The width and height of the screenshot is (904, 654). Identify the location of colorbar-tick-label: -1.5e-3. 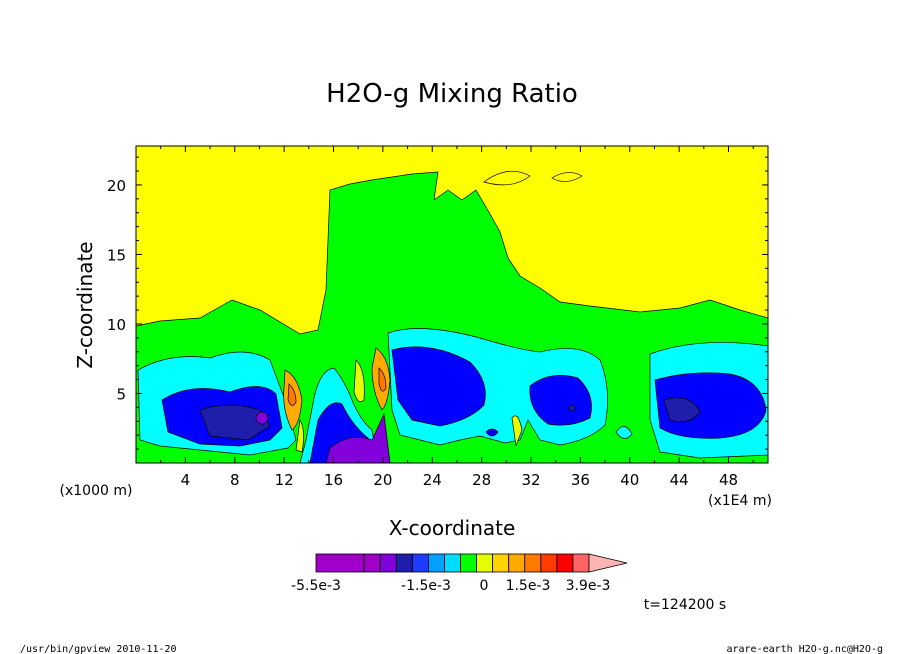
(426, 586).